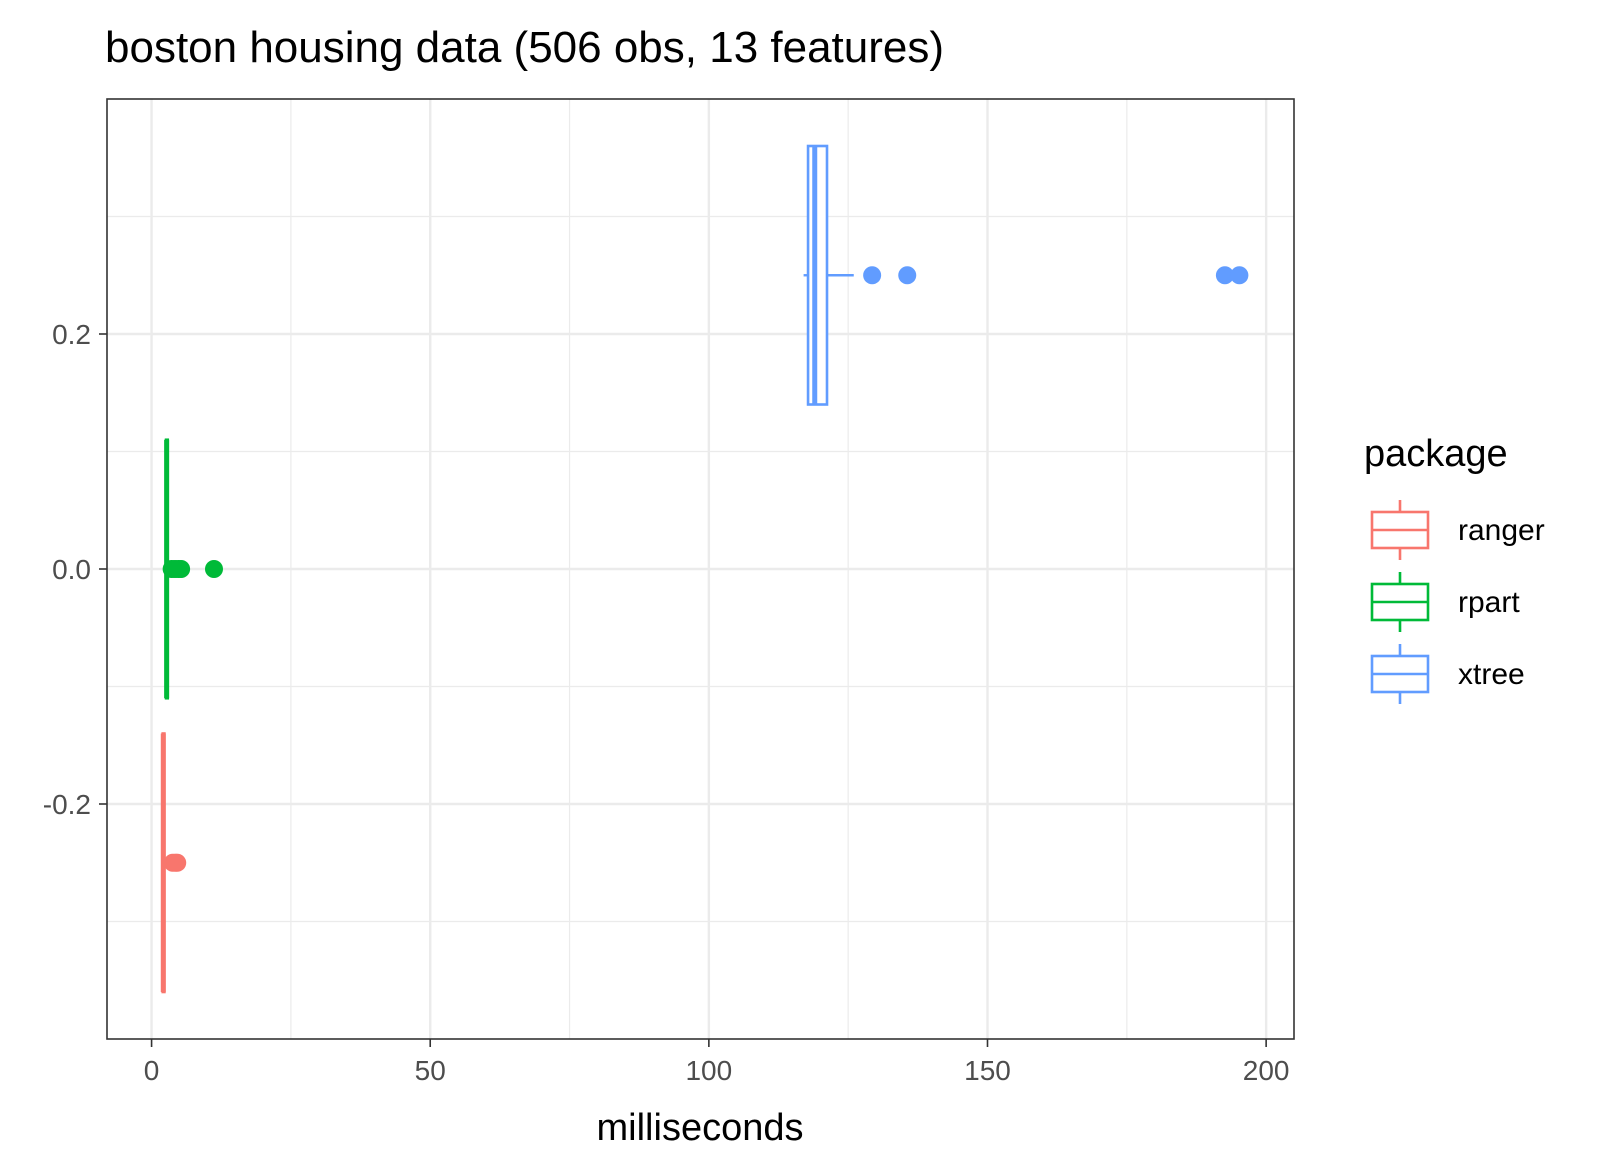  Describe the element at coordinates (1026, 275) in the screenshot. I see `boxplot-xtree` at that location.